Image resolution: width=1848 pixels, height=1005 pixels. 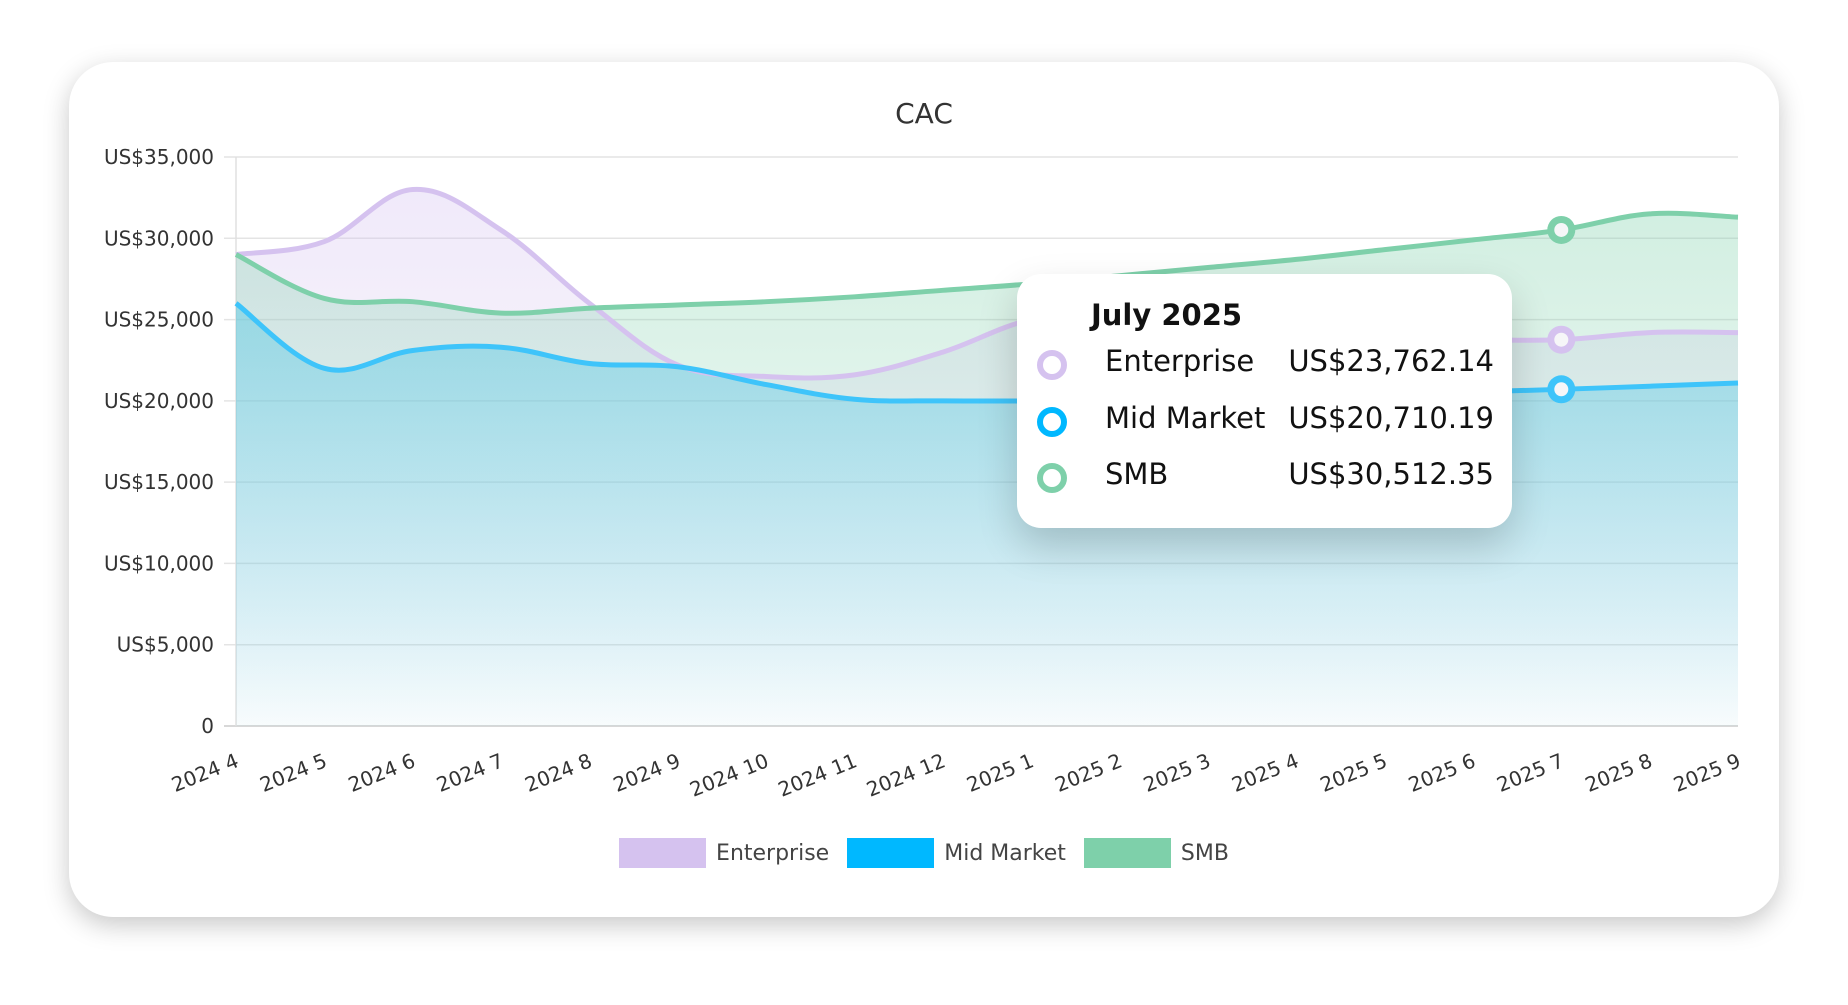 I want to click on legend-label: Mid Market, so click(x=1005, y=853).